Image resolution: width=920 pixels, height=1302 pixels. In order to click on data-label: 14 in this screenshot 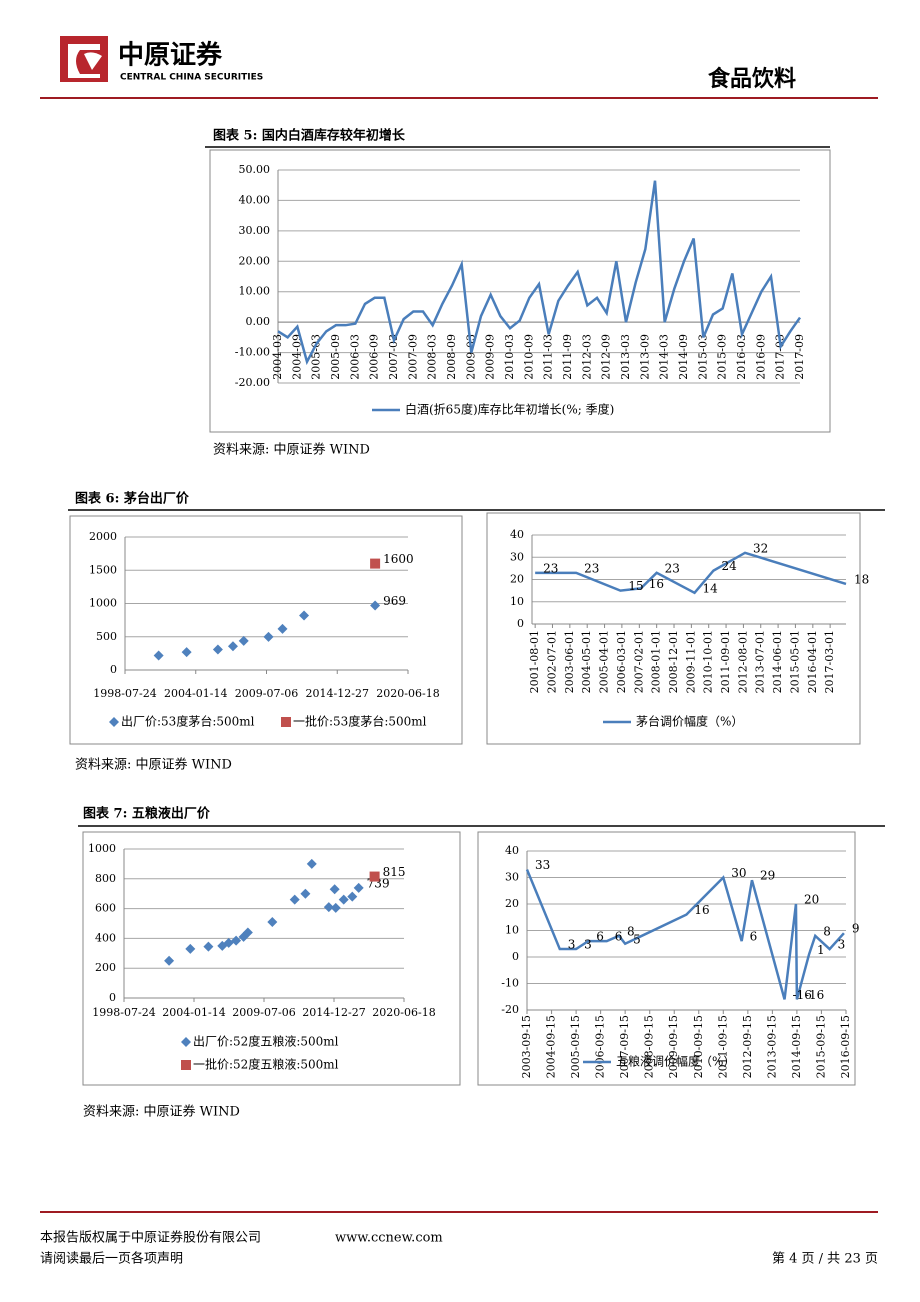, I will do `click(711, 588)`.